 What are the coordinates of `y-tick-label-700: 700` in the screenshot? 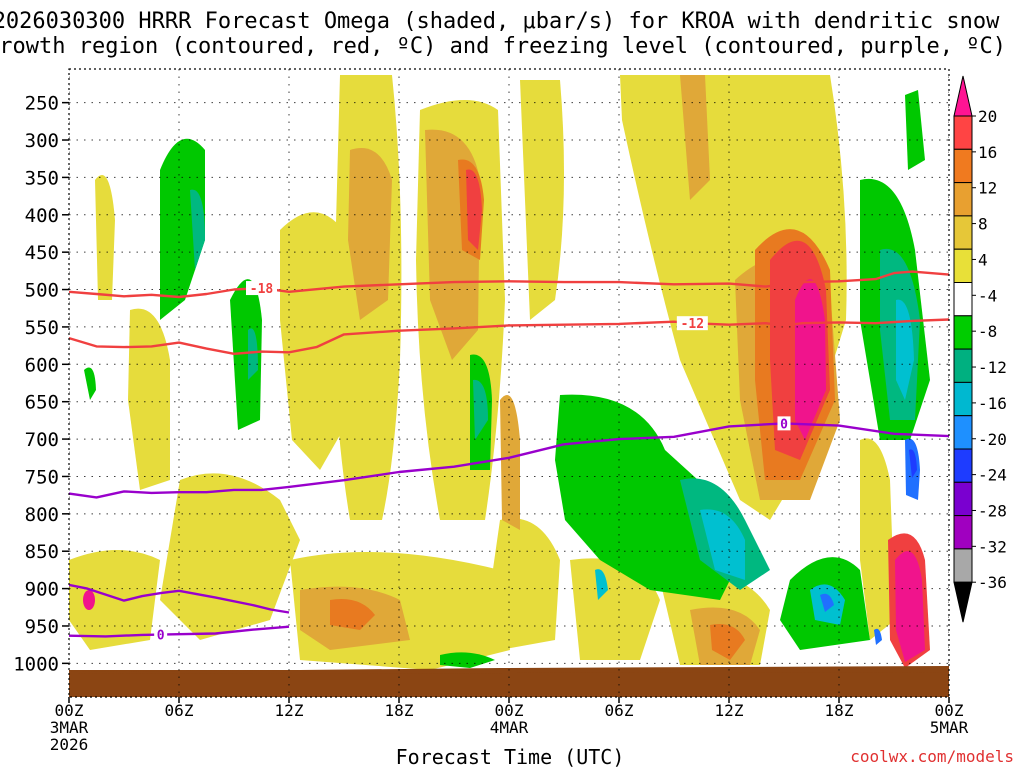 It's located at (42, 440).